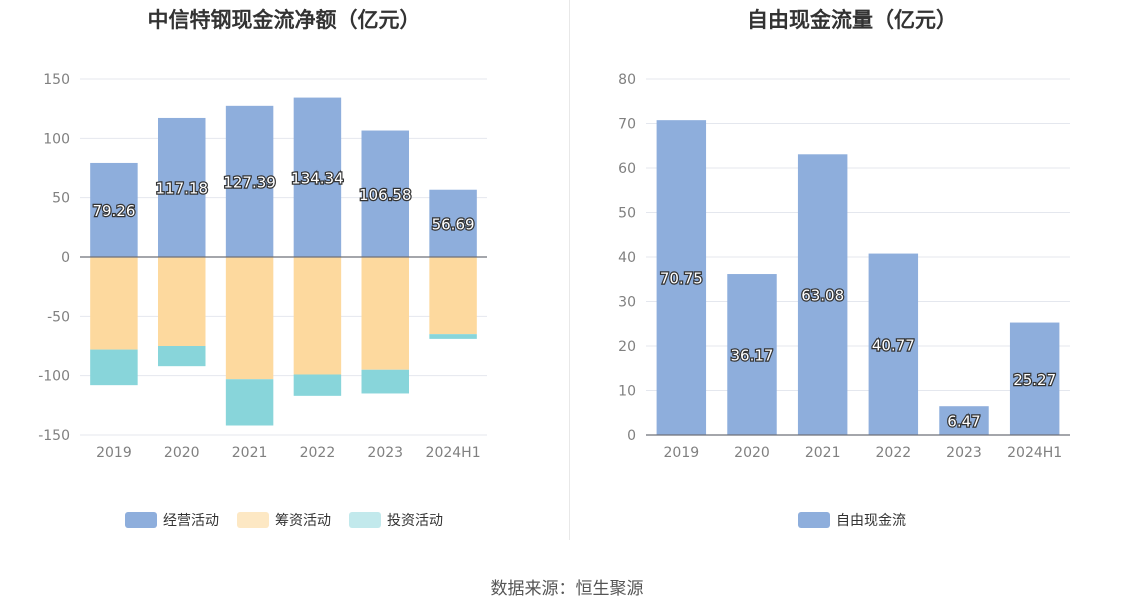 The image size is (1134, 612). I want to click on legend-item-operating: 经营活动, so click(172, 520).